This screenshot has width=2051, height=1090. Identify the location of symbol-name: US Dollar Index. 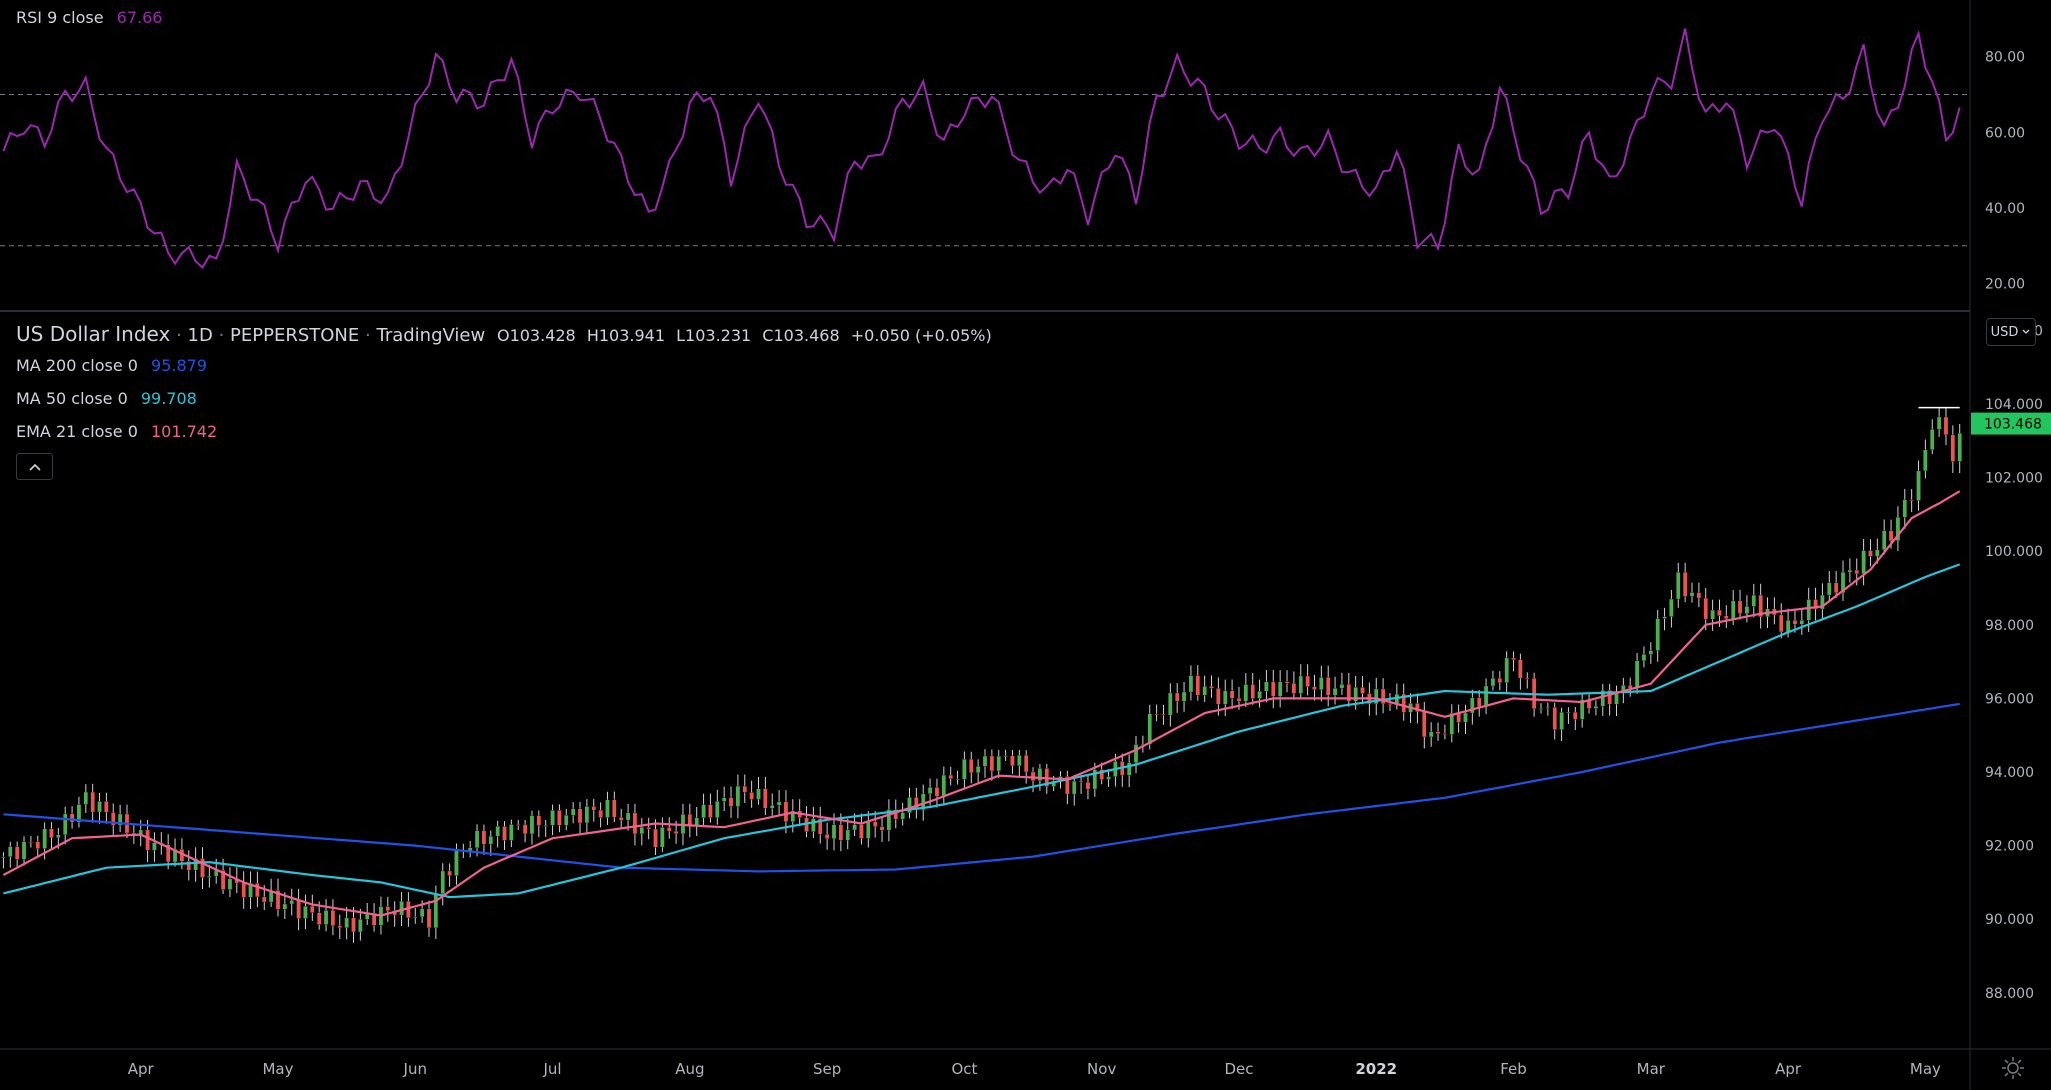
(93, 334).